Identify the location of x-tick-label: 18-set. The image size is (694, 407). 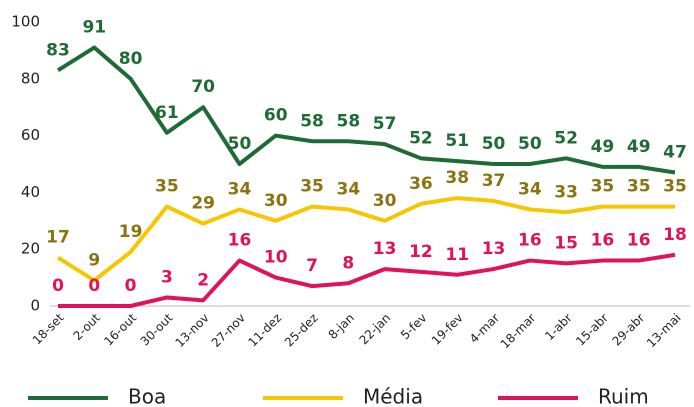
(48, 328).